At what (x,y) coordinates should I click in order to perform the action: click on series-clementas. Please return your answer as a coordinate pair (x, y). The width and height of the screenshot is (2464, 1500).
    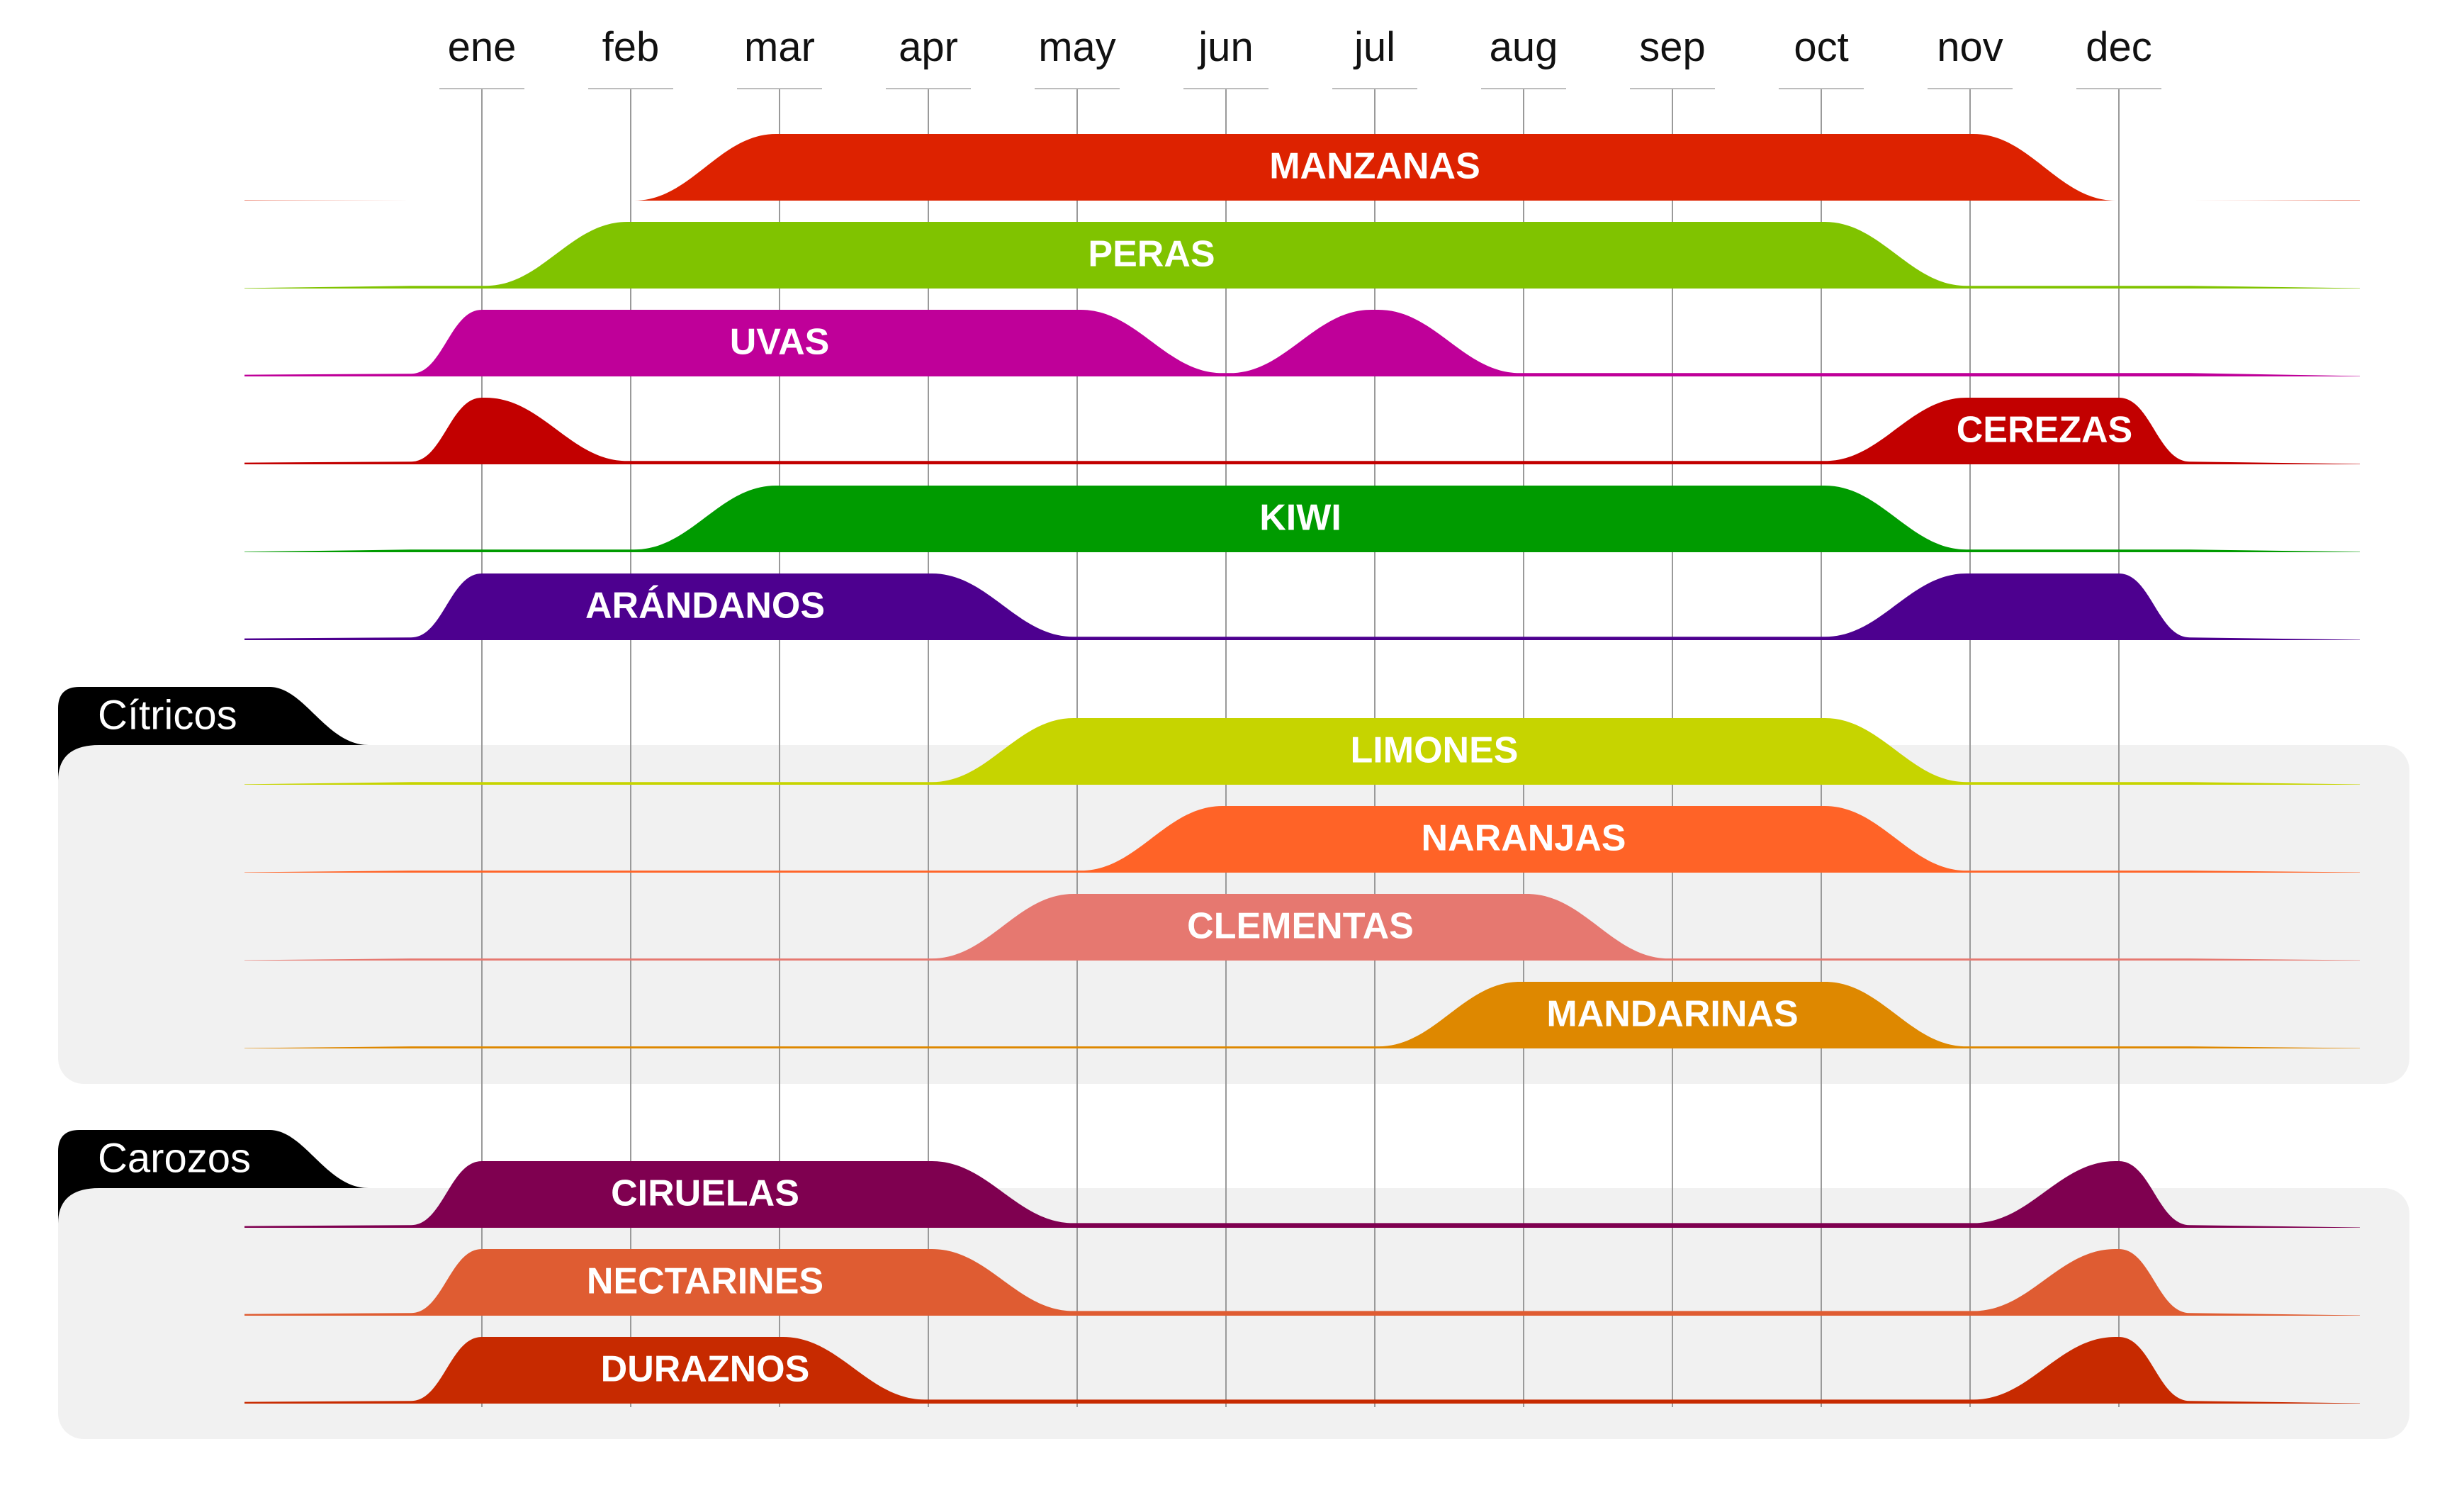
    Looking at the image, I should click on (1302, 928).